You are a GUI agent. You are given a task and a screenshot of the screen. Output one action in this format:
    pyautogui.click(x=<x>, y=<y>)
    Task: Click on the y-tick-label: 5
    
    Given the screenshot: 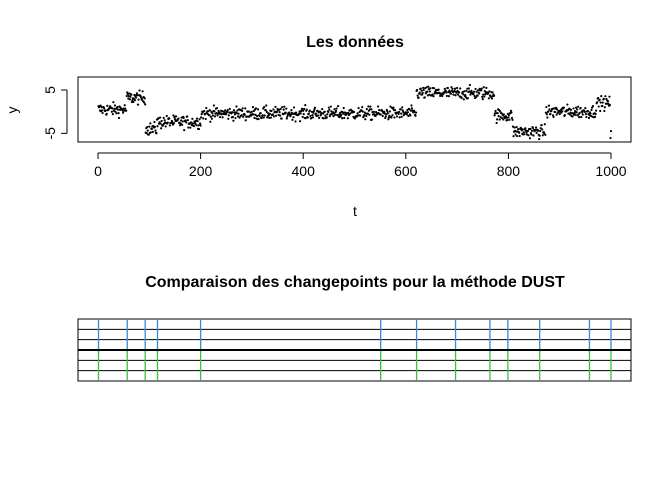 What is the action you would take?
    pyautogui.click(x=50, y=90)
    